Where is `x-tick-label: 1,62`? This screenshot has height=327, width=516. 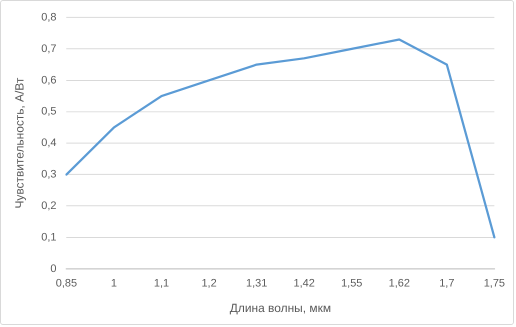
x-tick-label: 1,62 is located at coordinates (399, 283).